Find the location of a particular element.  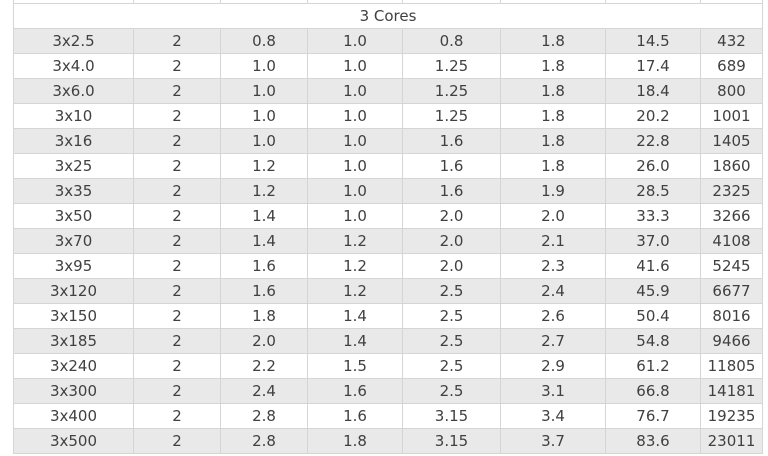

table-row: 3x240 2 2.2 1.5 2.5 2.9 61.2 11805 is located at coordinates (388, 366).